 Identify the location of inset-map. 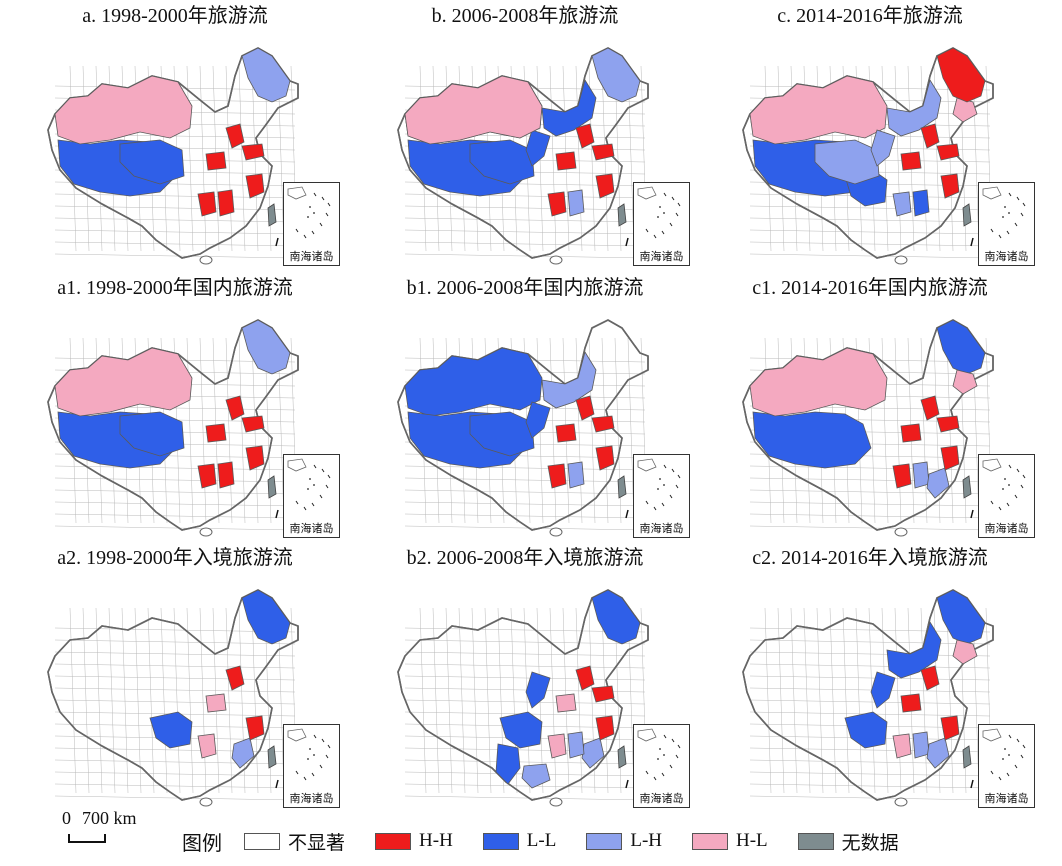
(309, 754).